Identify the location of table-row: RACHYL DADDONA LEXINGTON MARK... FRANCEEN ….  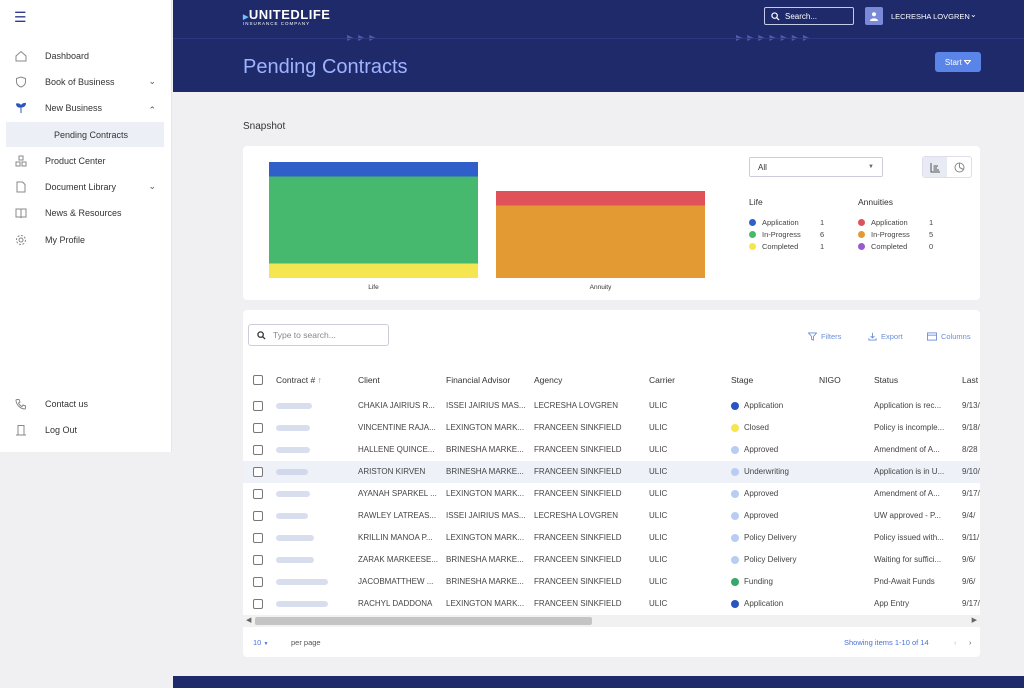
(611, 604).